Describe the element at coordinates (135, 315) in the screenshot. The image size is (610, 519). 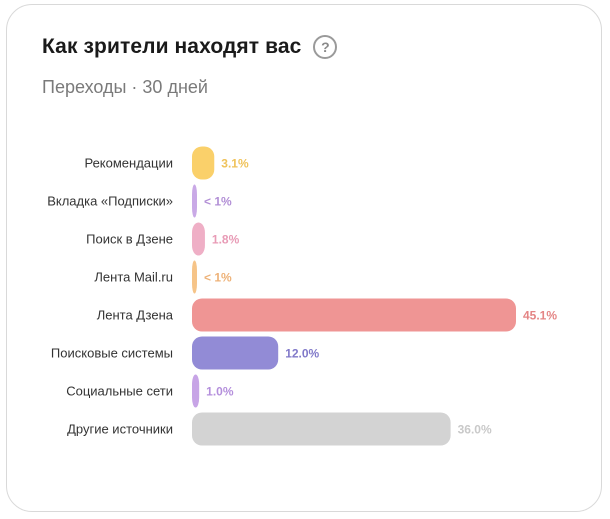
I see `category-label: Лента Дзена` at that location.